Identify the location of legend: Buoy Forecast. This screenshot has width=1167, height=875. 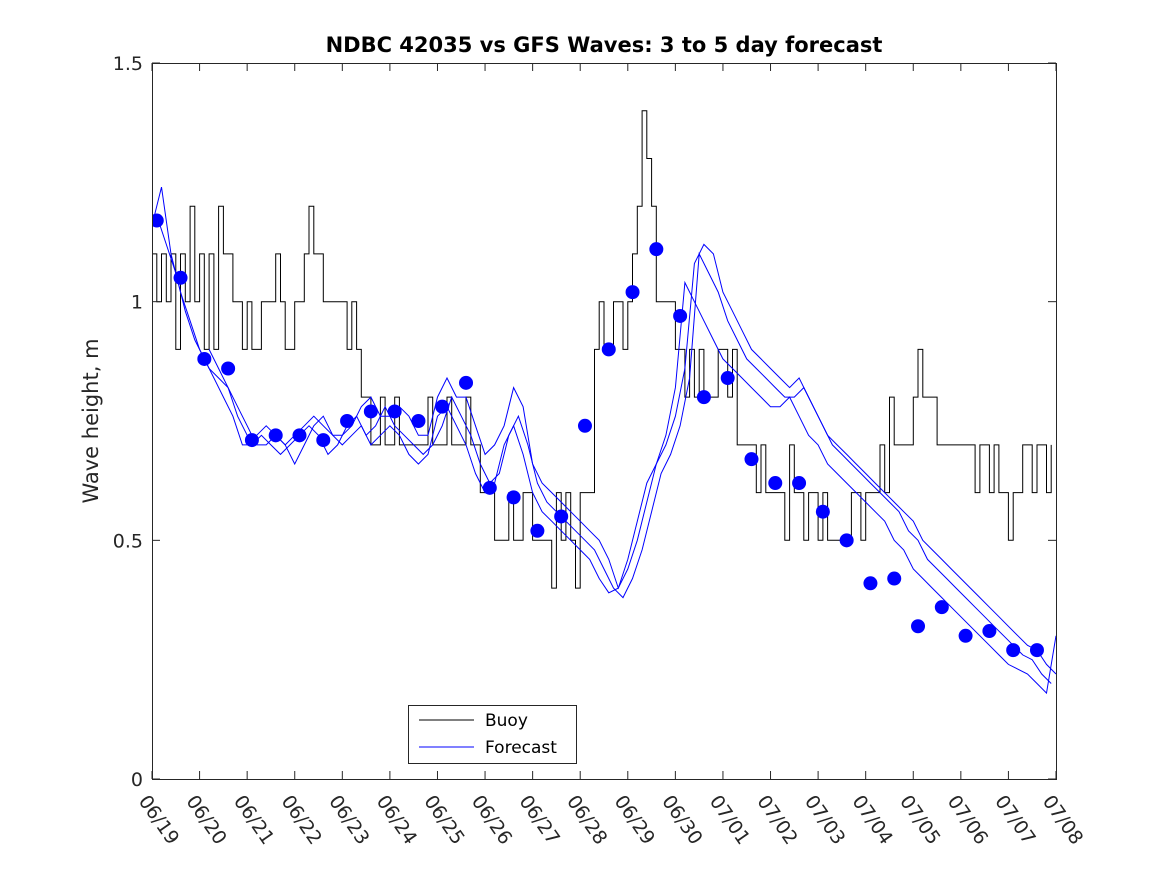
(492, 734).